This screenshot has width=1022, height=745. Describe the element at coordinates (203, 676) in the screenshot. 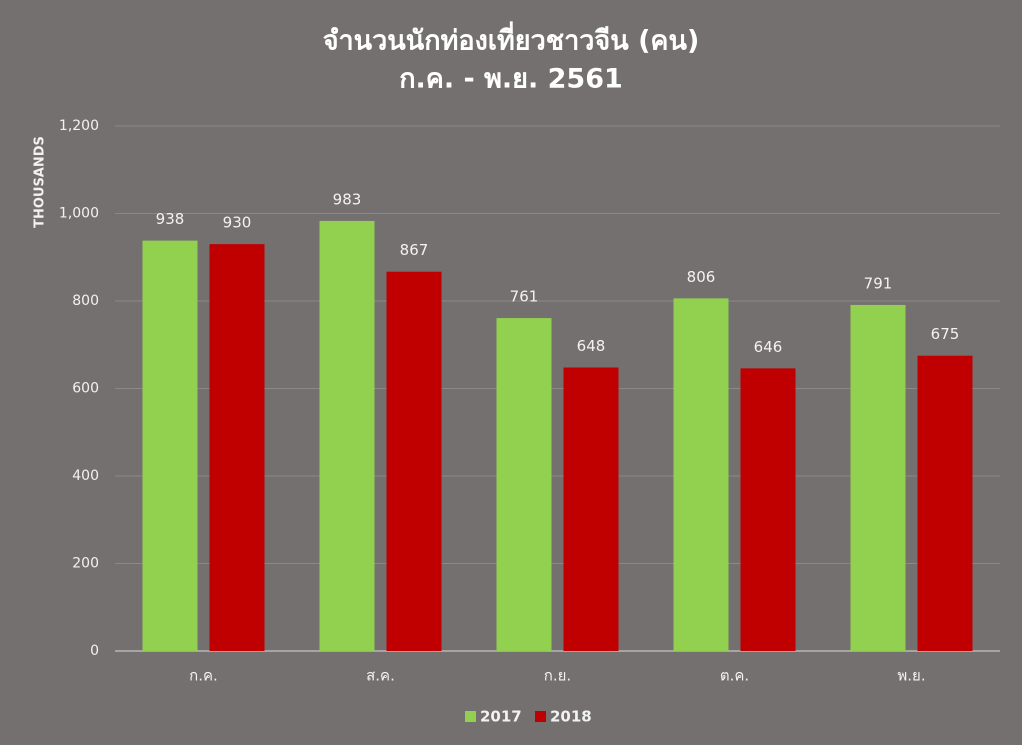

I see `x-tick-label: ก.ค.` at that location.